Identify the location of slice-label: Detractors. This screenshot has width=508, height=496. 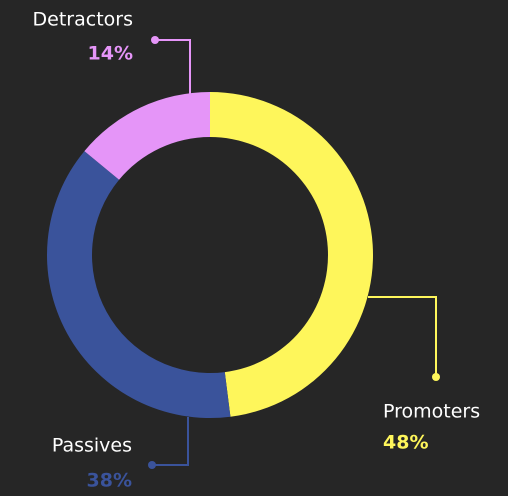
(83, 20).